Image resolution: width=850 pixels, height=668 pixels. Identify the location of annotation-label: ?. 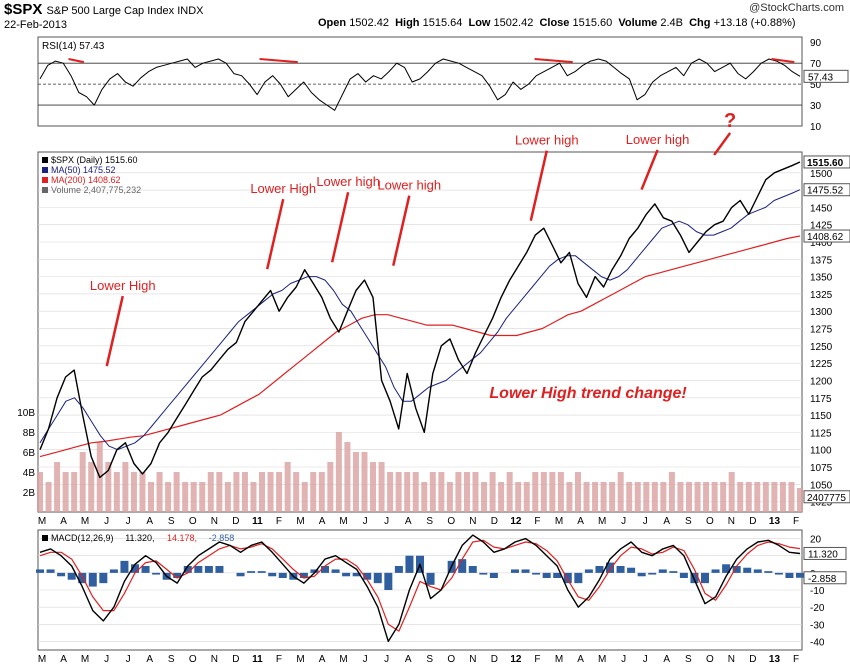
(730, 121).